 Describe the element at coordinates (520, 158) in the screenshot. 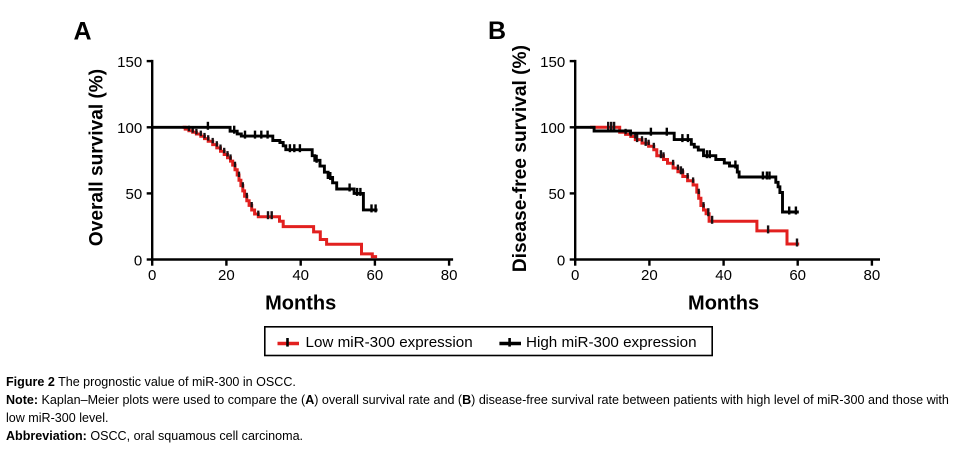

I see `svg-text: Disease-free survival (%)` at that location.